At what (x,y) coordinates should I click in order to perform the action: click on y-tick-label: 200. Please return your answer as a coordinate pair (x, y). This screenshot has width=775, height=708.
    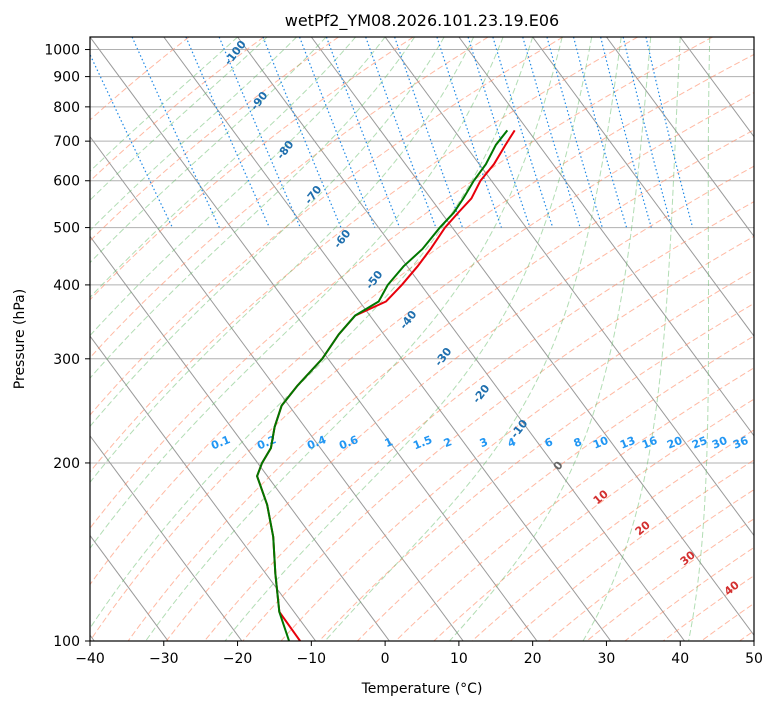
    Looking at the image, I should click on (66, 464).